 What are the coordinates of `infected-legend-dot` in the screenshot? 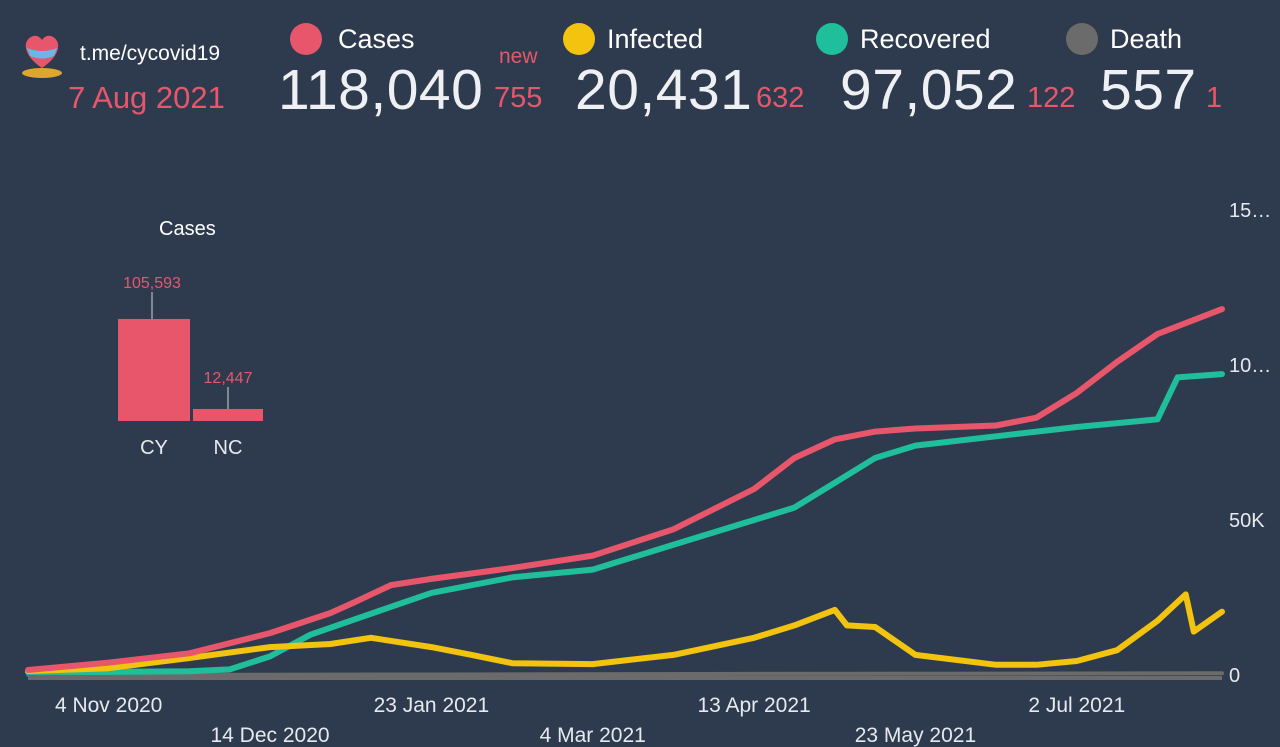 It's located at (579, 39).